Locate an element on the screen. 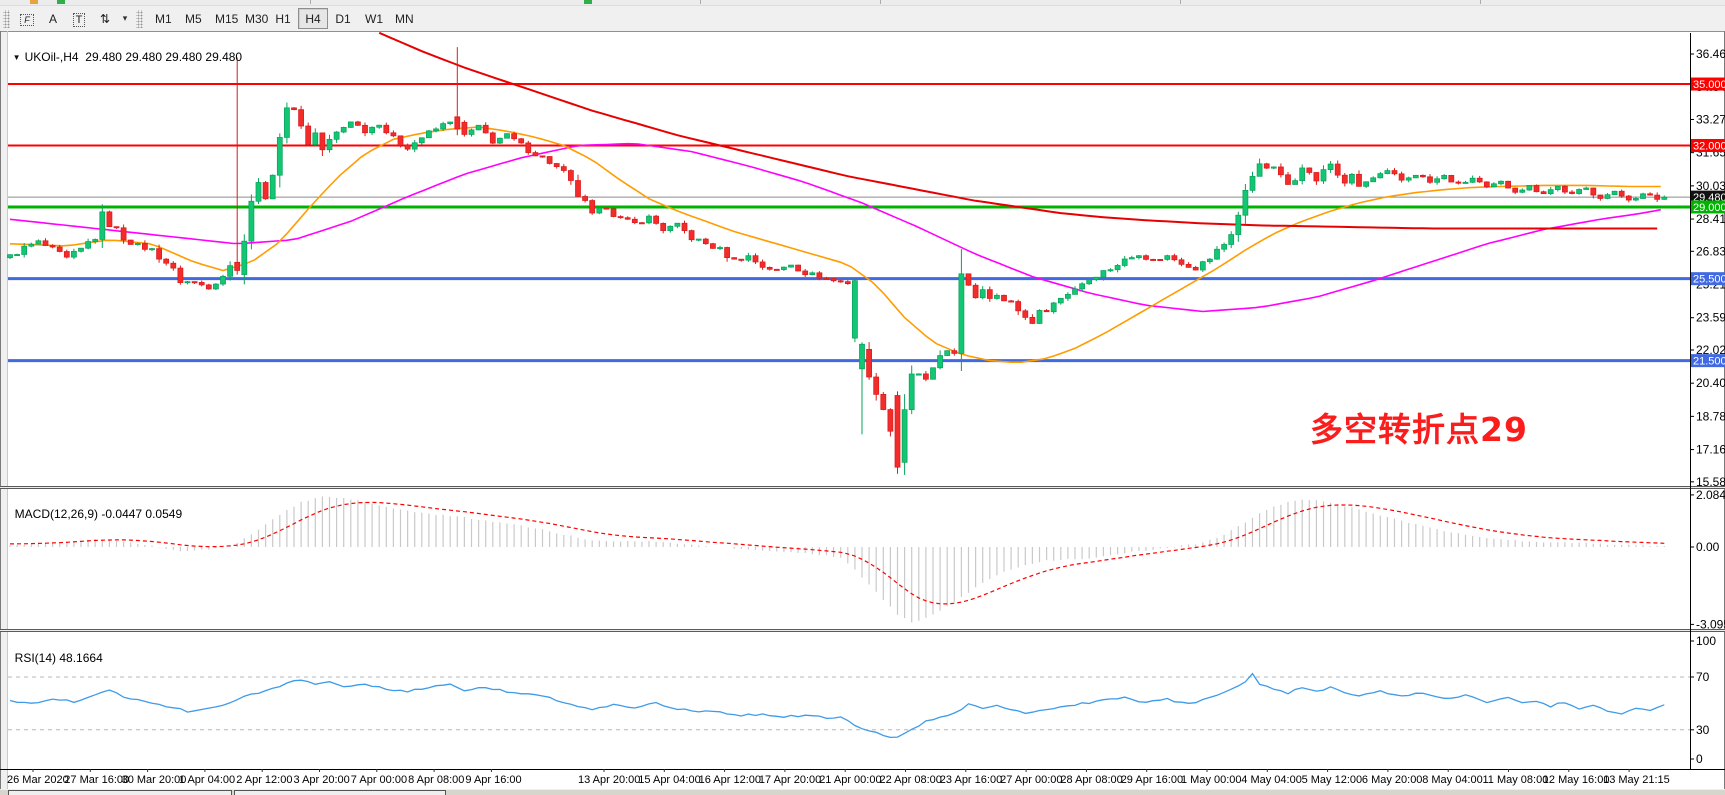 The width and height of the screenshot is (1725, 795). time-axis-label: 7 Apr 00:00 is located at coordinates (379, 780).